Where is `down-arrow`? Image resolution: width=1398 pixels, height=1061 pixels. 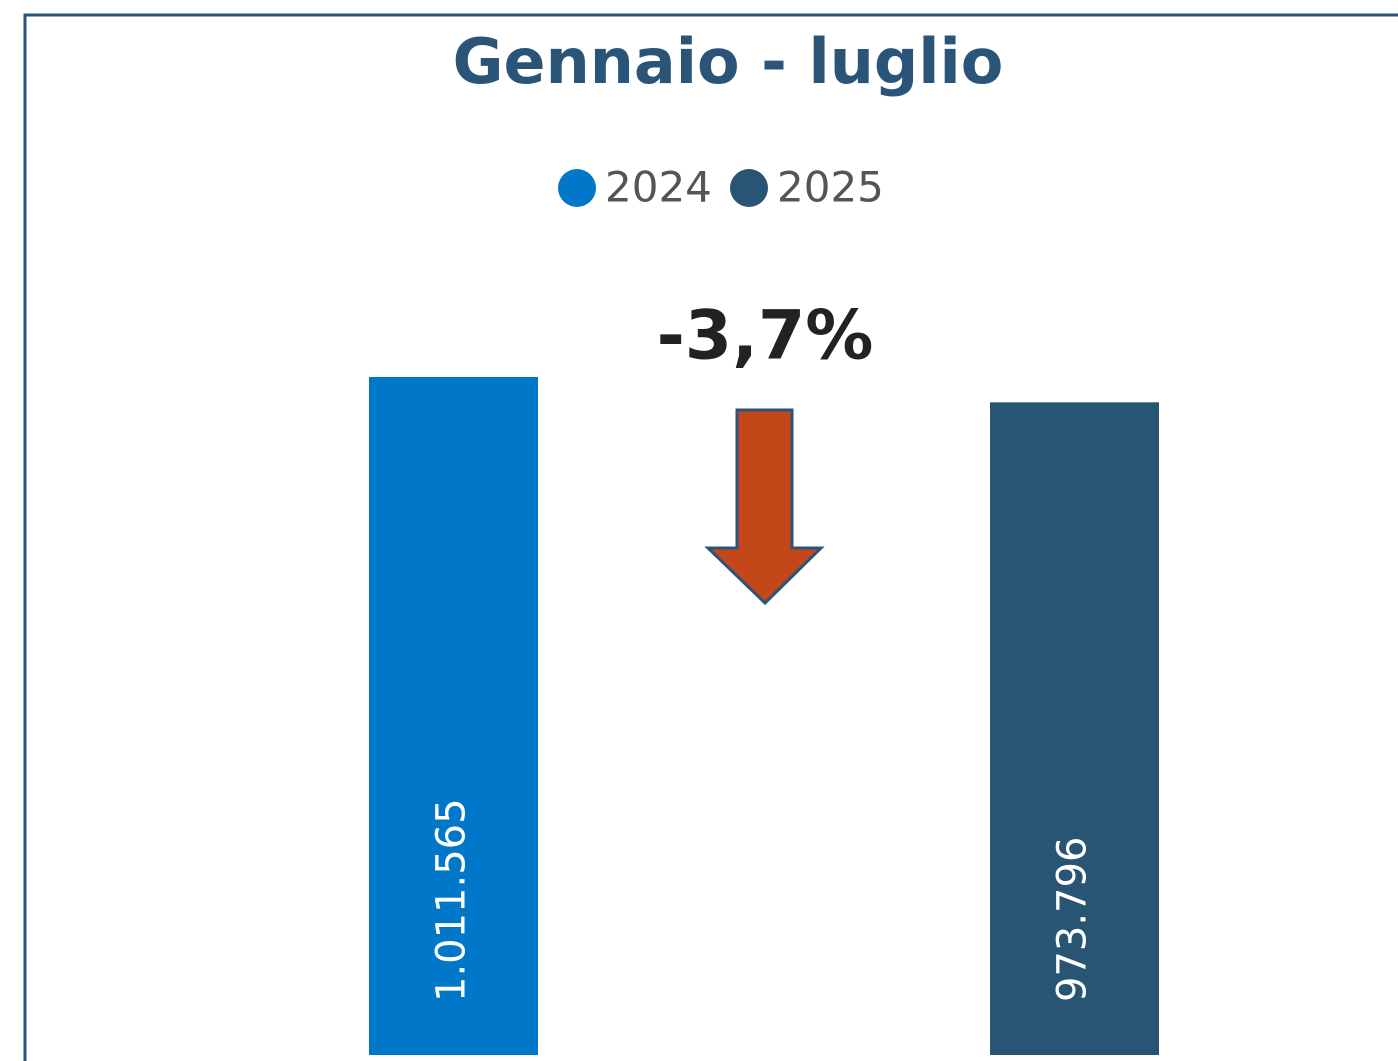
down-arrow is located at coordinates (764, 507).